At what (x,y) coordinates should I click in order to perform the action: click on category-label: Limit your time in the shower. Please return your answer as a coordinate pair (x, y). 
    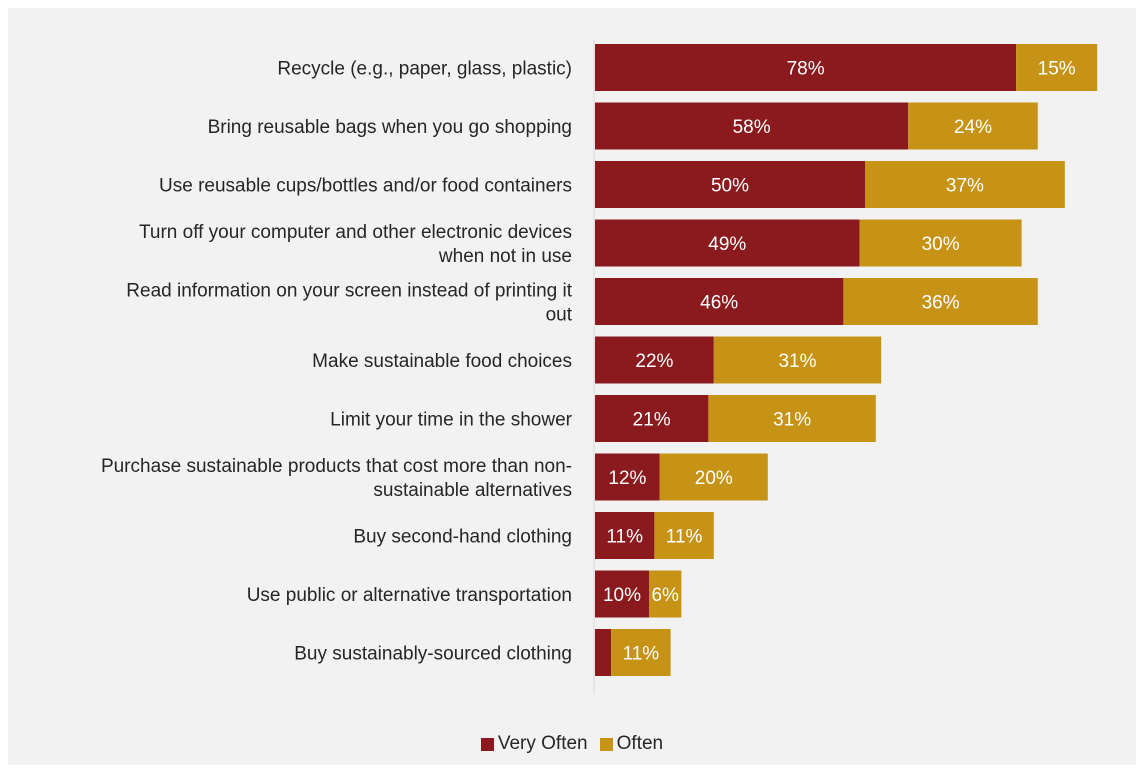
    Looking at the image, I should click on (451, 420).